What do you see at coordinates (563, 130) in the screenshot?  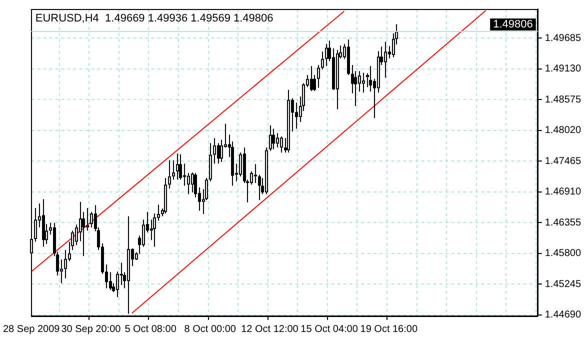 I see `y-tick-label: 1.48020` at bounding box center [563, 130].